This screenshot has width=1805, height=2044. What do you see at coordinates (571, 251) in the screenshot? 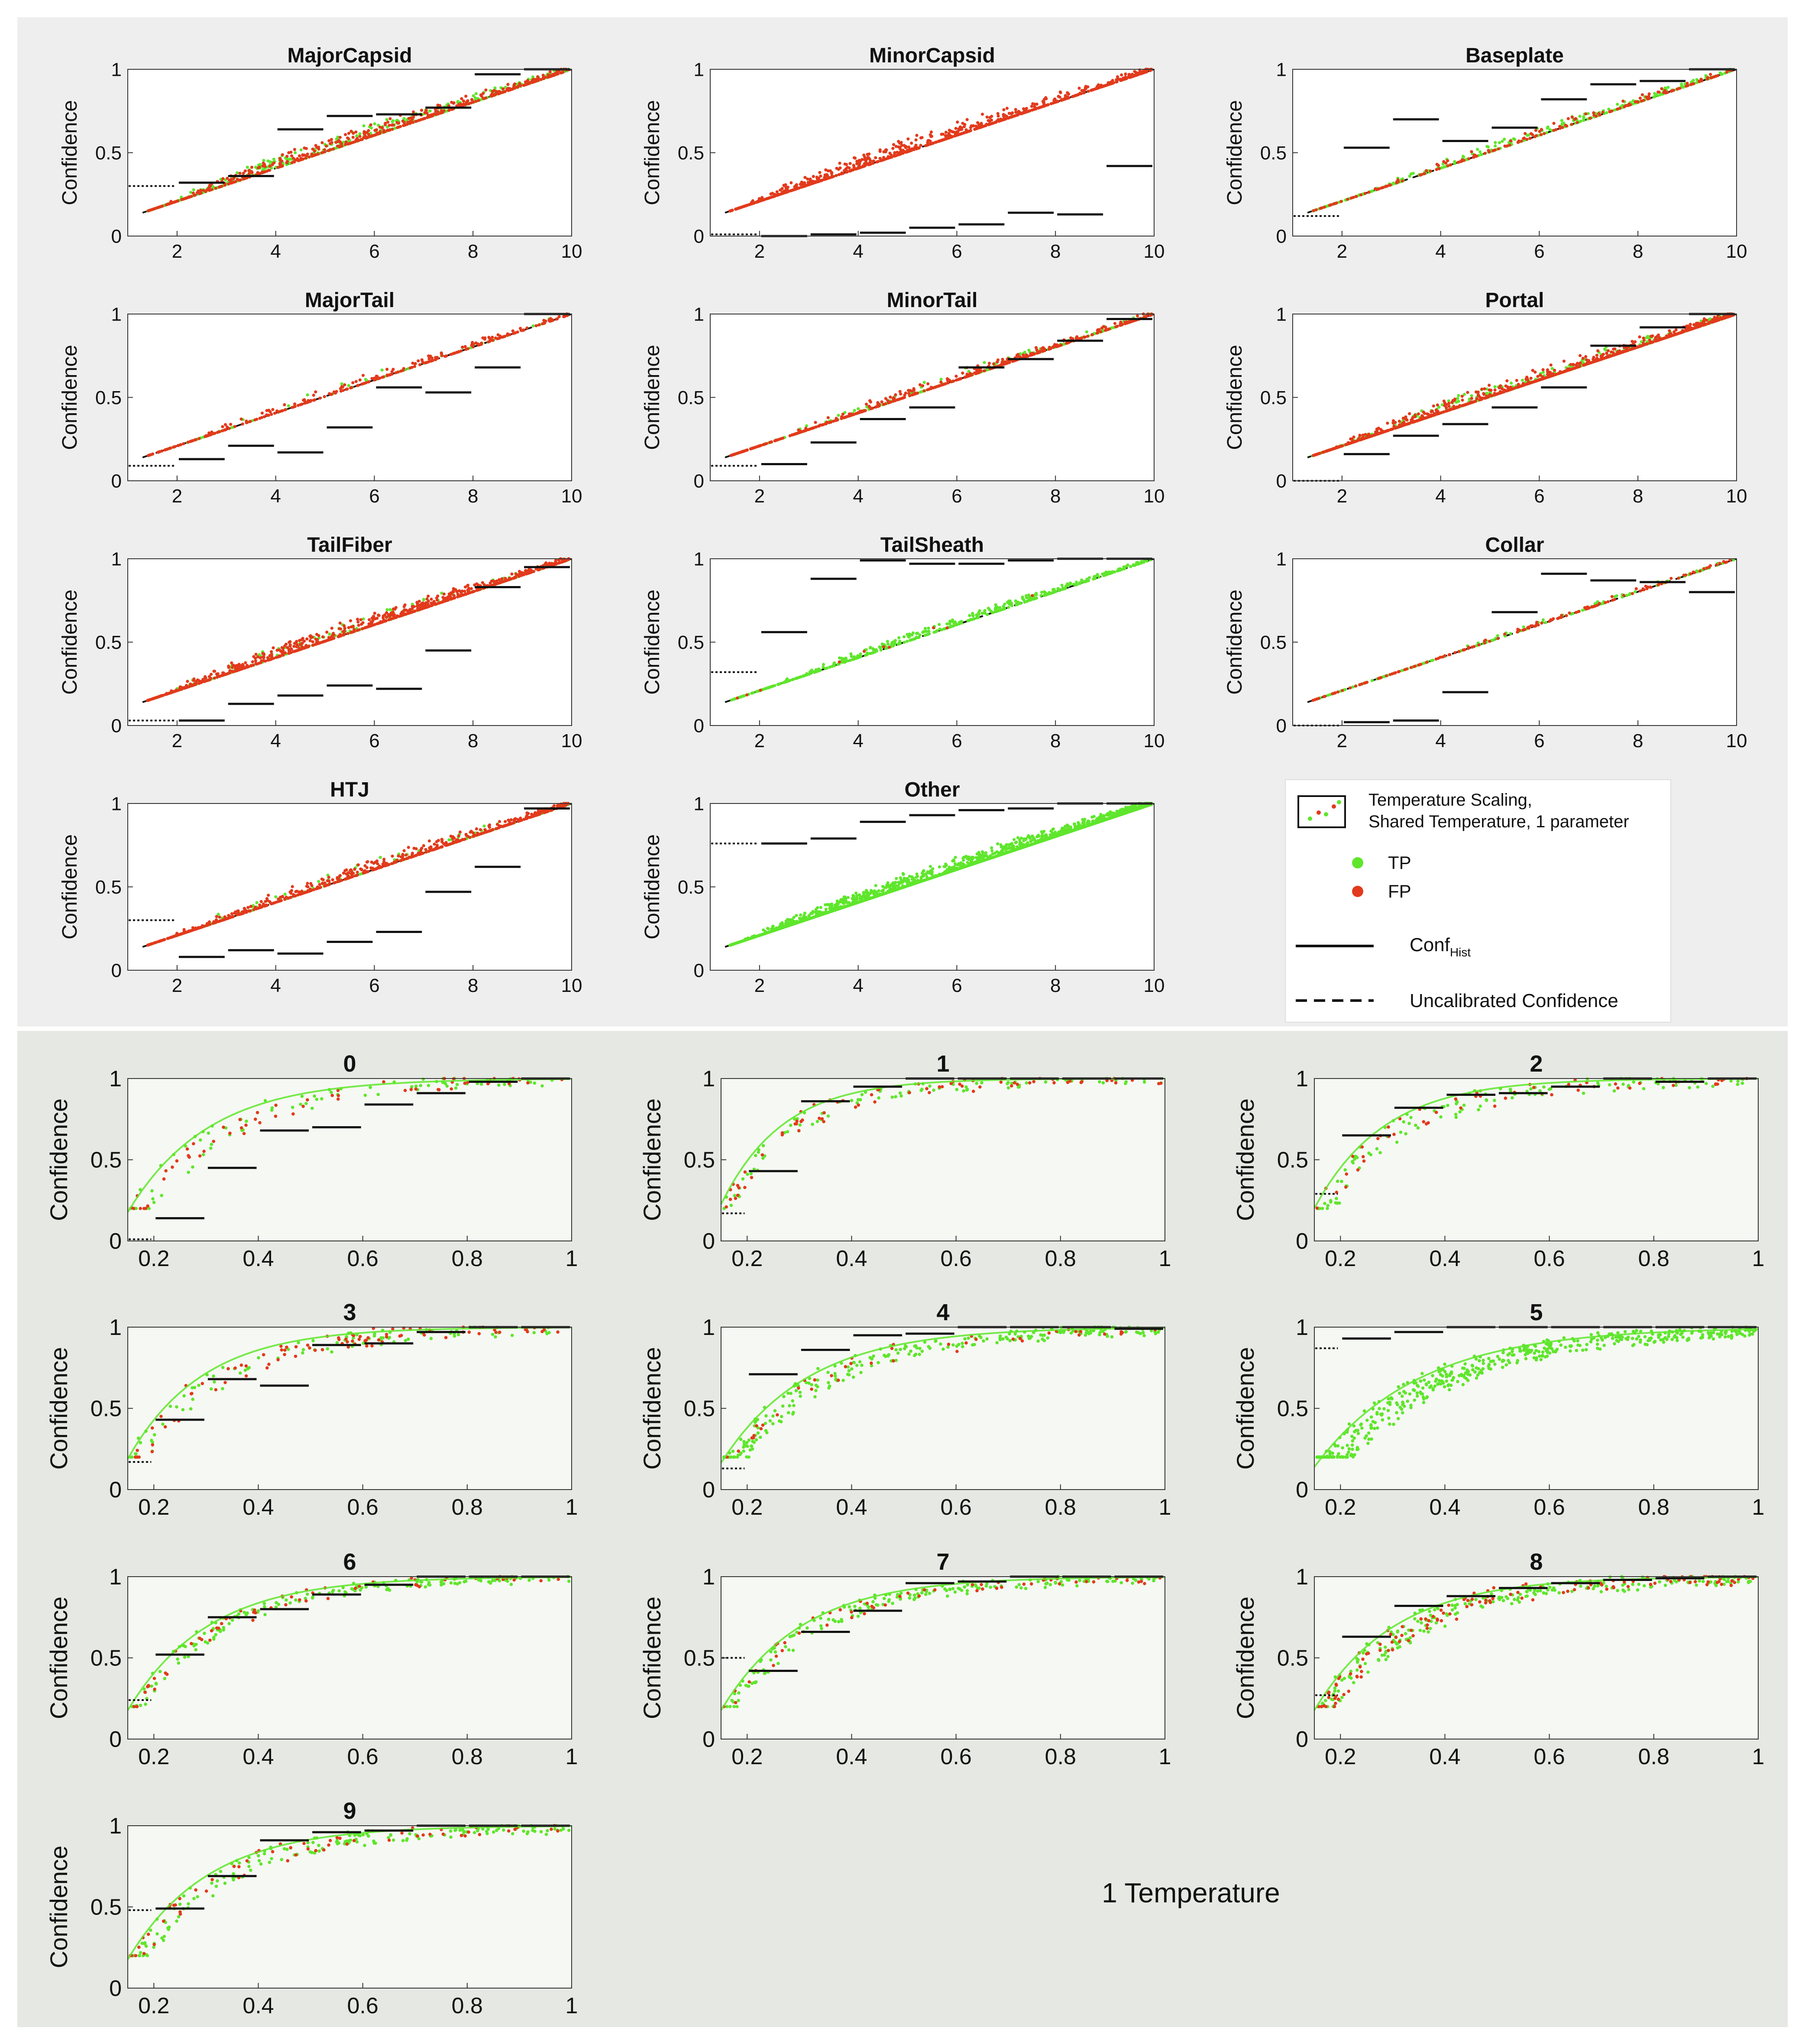
I see `x-tick-label: 10` at bounding box center [571, 251].